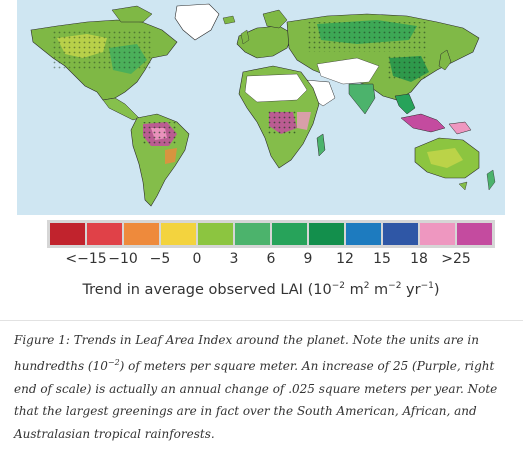 The image size is (523, 453). Describe the element at coordinates (132, 14) in the screenshot. I see `arctic-islands` at that location.